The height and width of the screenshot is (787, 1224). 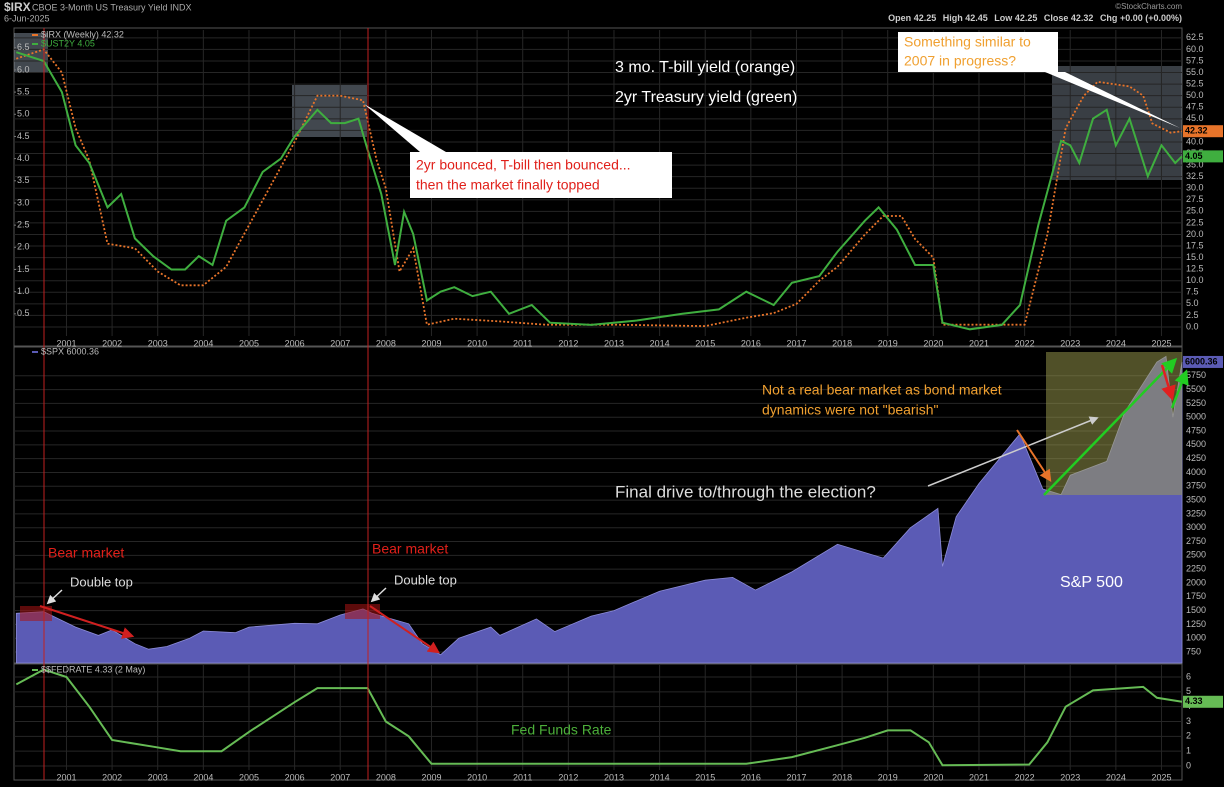 What do you see at coordinates (660, 777) in the screenshot?
I see `x-tick-label: 2014` at bounding box center [660, 777].